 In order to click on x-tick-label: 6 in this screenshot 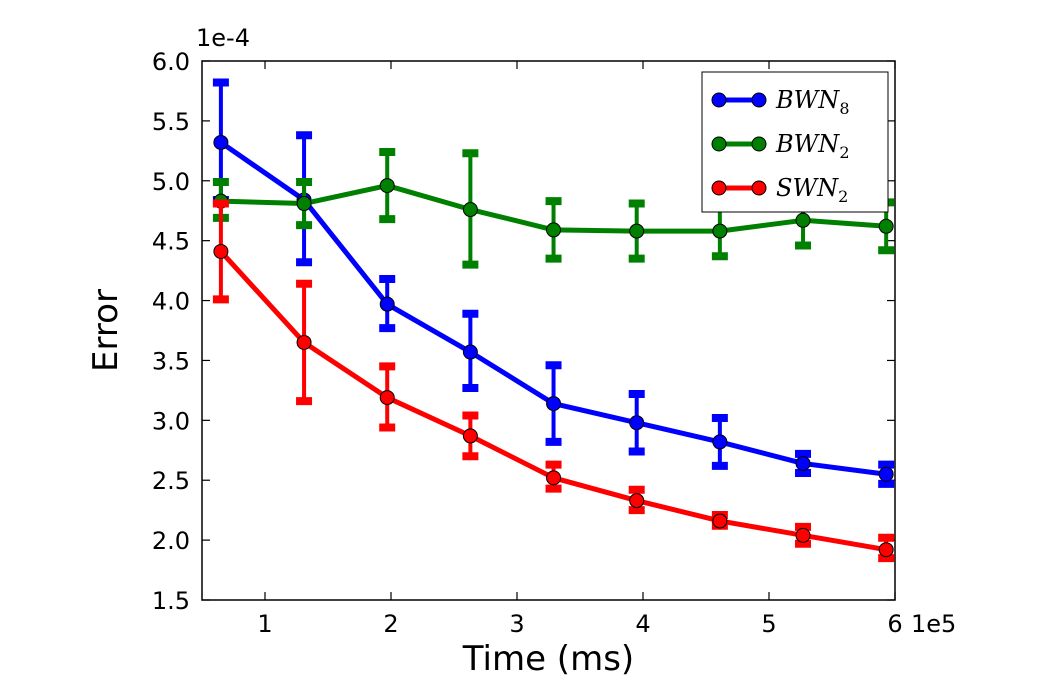, I will do `click(894, 624)`.